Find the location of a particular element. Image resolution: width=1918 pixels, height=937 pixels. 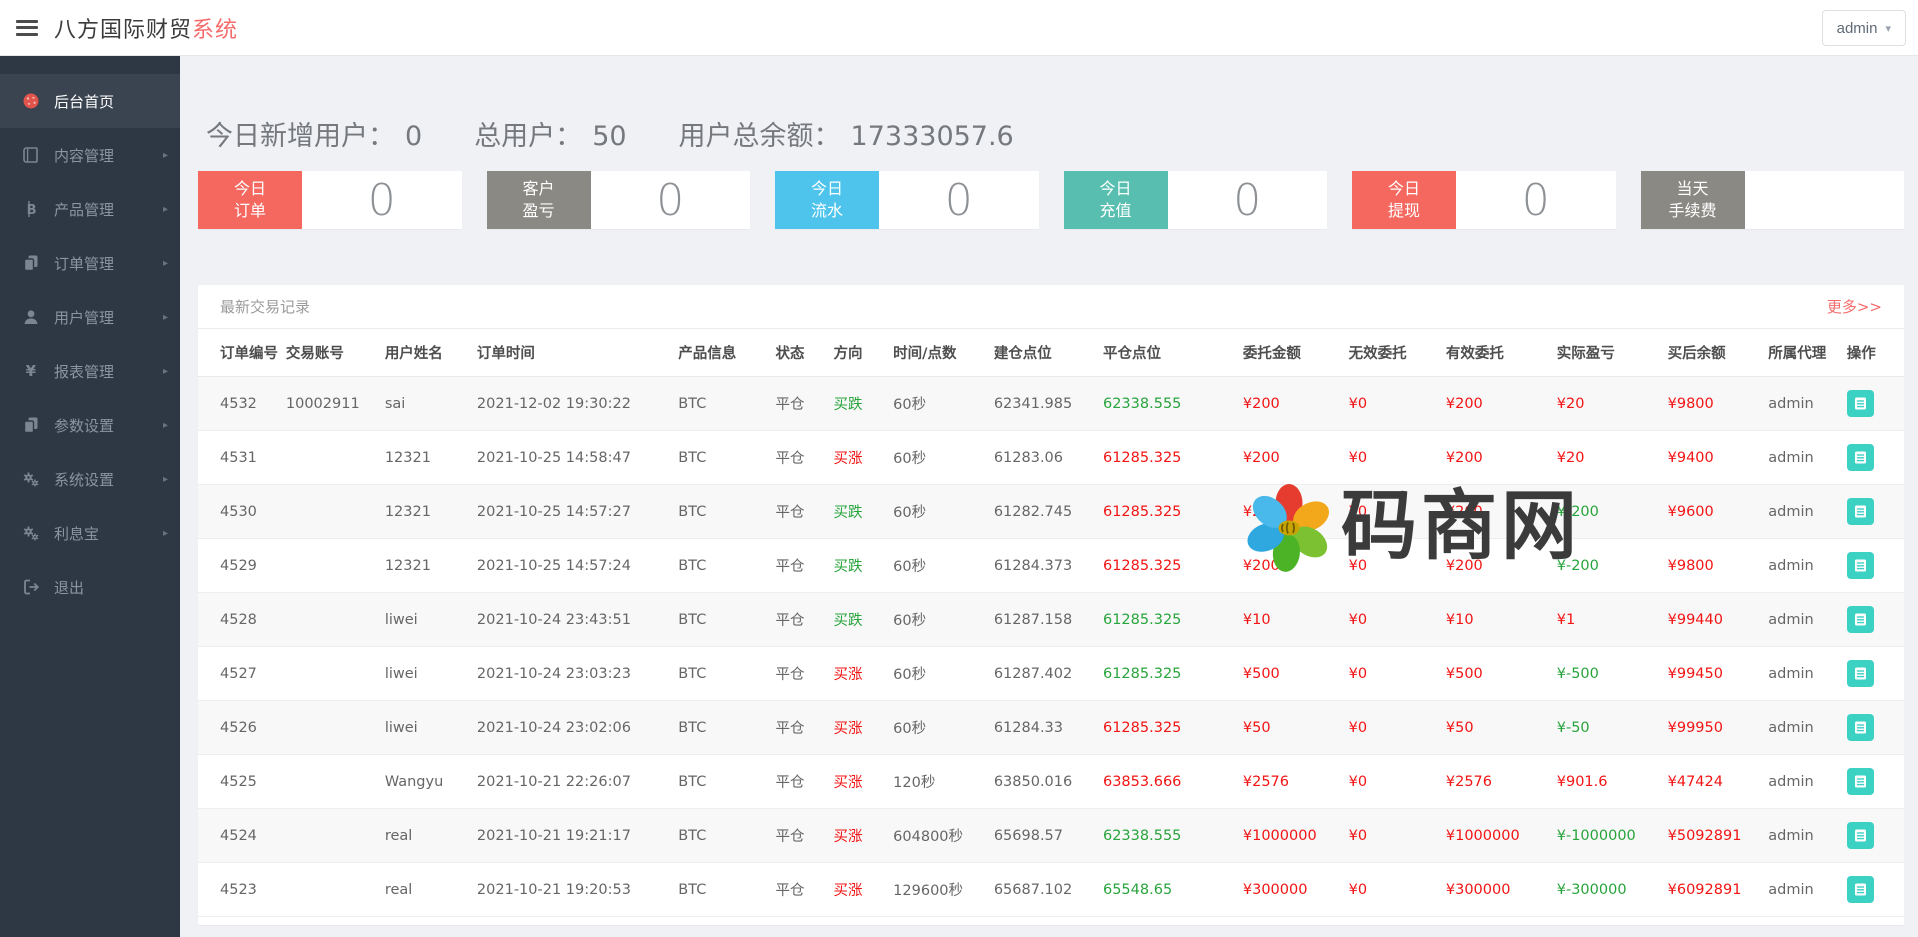

cell-period: 120秒 is located at coordinates (937, 781).